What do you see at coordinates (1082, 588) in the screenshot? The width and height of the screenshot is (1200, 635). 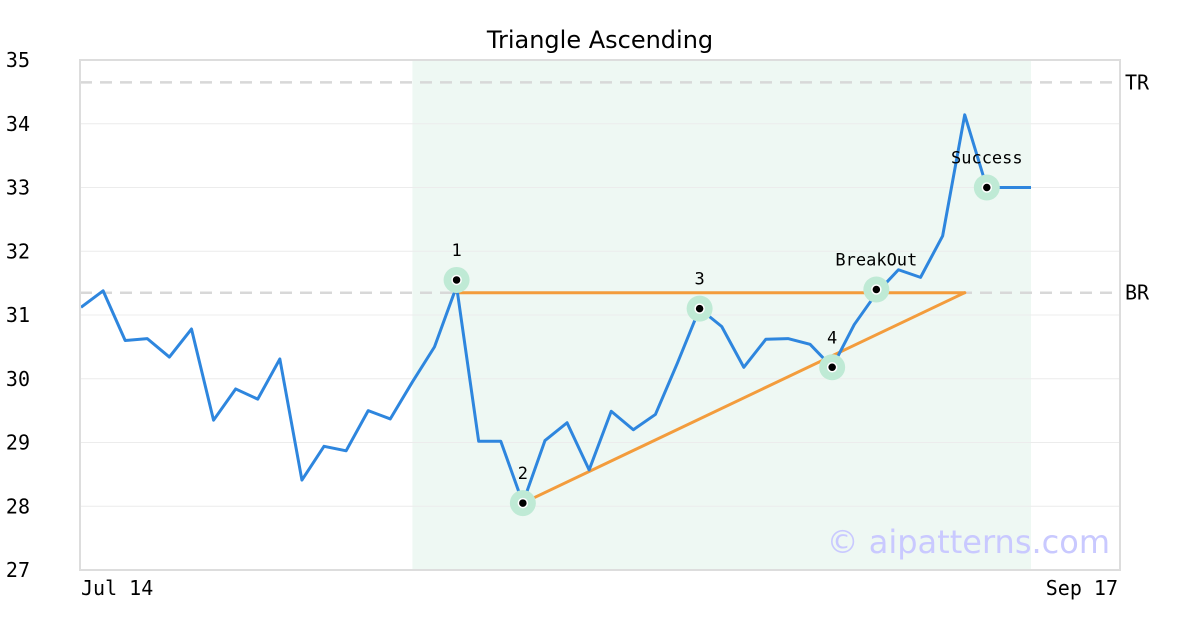 I see `x-tick-label: Sep 17` at bounding box center [1082, 588].